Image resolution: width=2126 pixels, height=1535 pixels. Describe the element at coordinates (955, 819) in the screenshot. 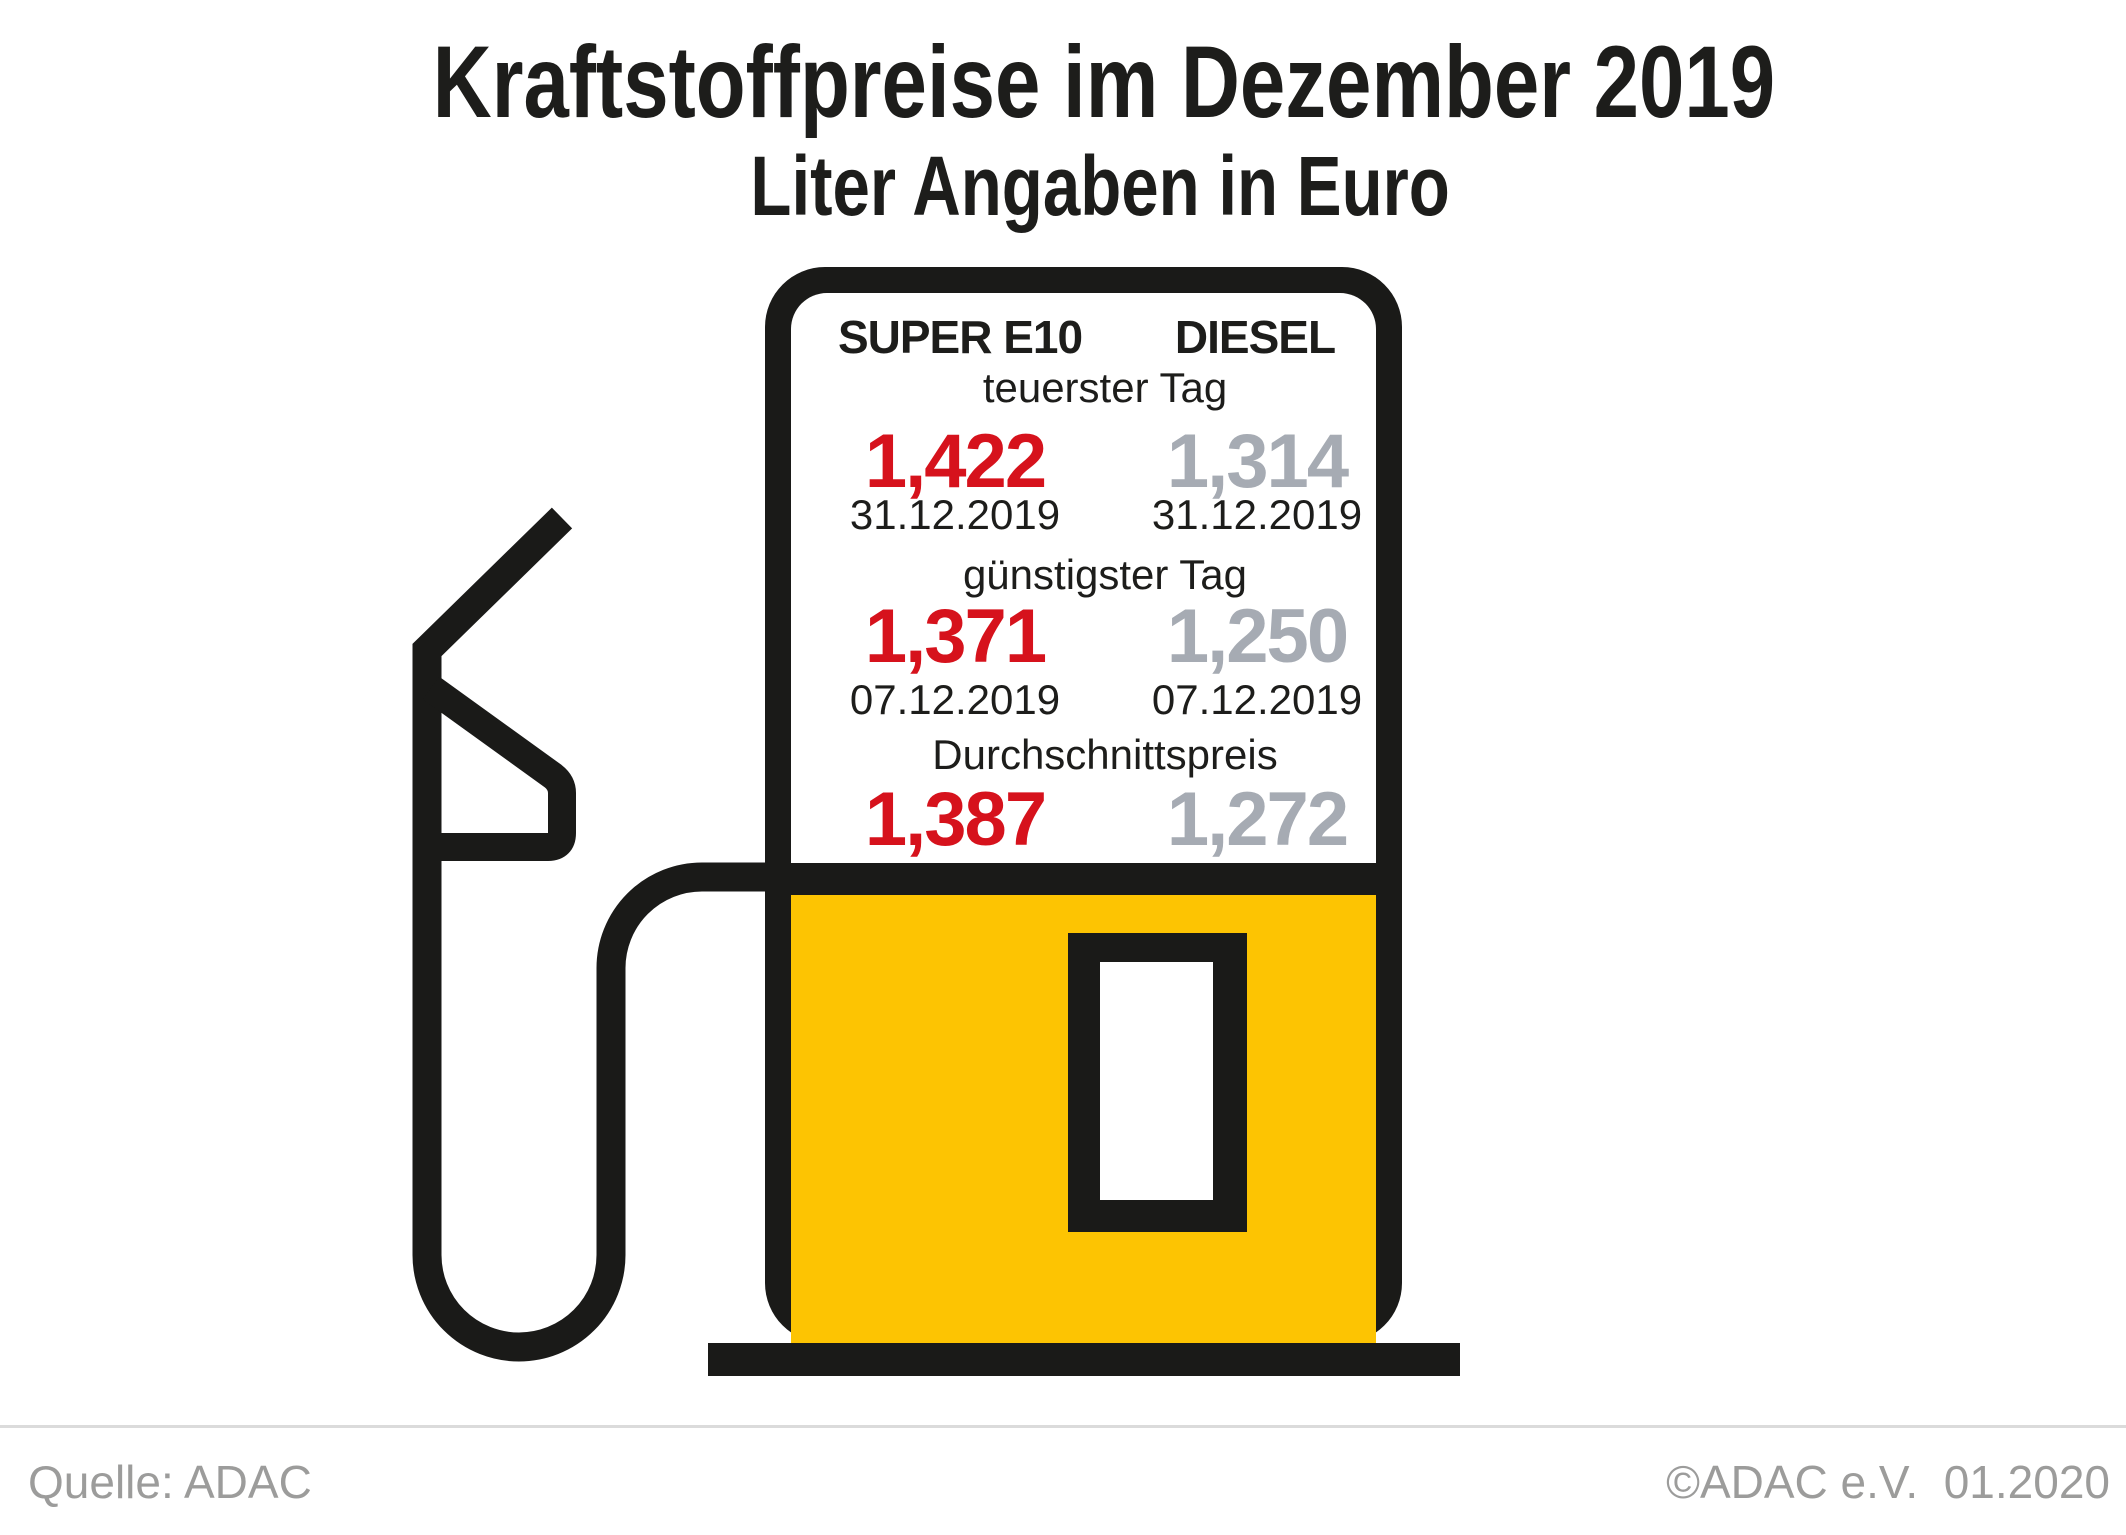

I see `price-super-e10-avg: 1,387` at that location.